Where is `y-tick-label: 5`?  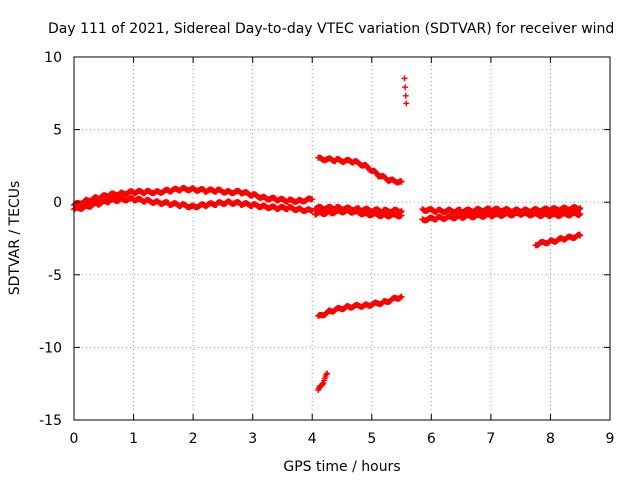
y-tick-label: 5 is located at coordinates (57, 131).